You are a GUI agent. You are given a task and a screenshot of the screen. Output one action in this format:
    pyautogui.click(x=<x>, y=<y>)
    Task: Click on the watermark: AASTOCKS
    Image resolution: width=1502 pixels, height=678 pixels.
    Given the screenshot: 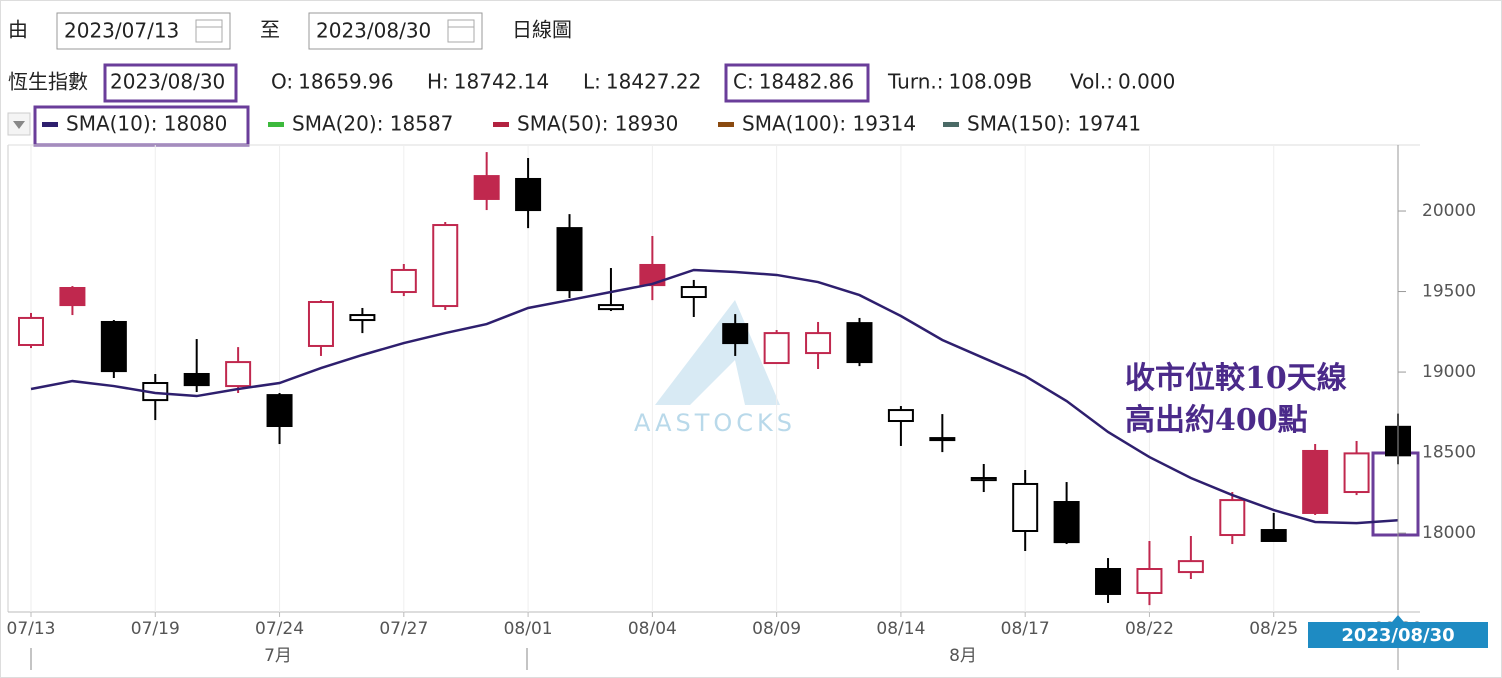 What is the action you would take?
    pyautogui.click(x=715, y=423)
    